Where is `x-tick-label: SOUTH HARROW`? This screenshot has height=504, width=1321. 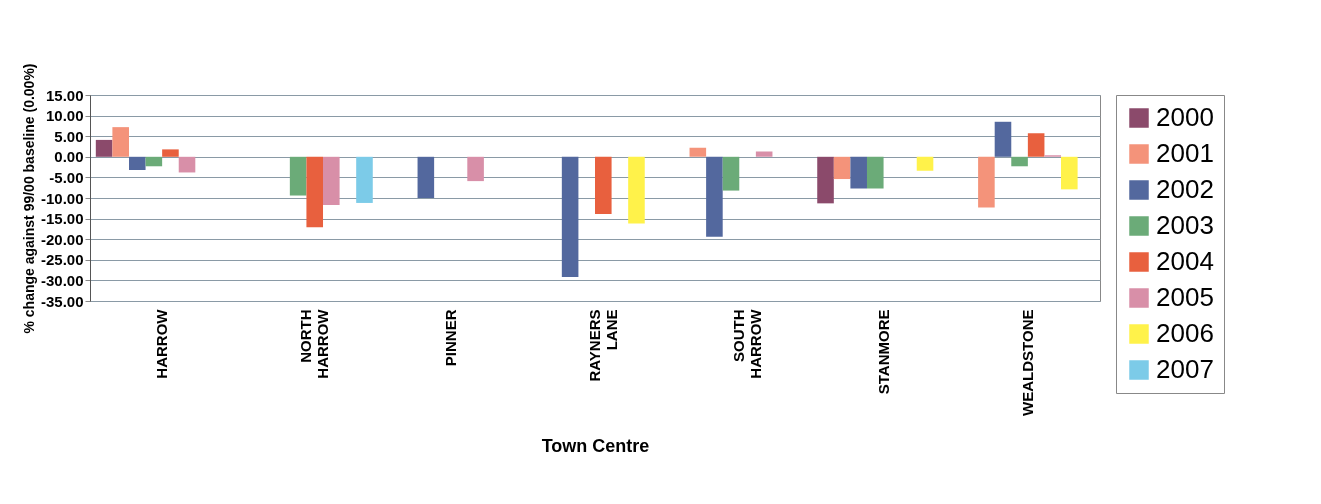
x-tick-label: SOUTH HARROW is located at coordinates (747, 343).